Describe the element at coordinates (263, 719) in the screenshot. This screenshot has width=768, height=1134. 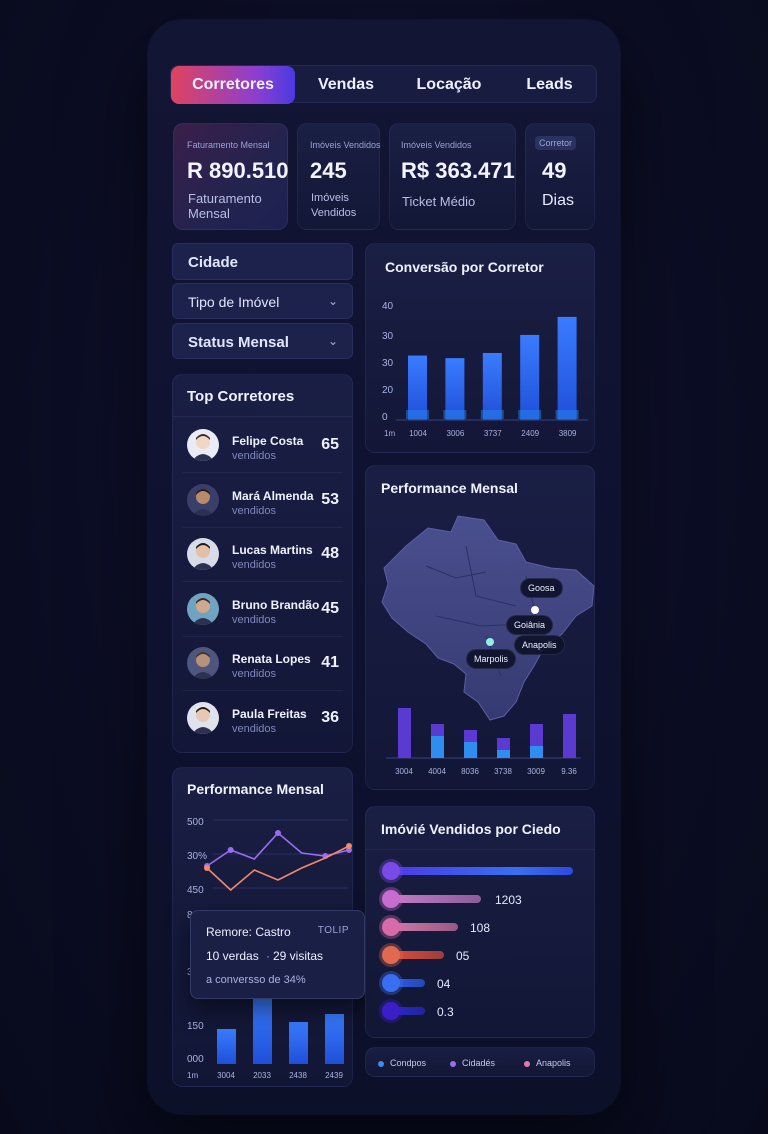
I see `broker-row: Paula Freitas vendidos 36` at that location.